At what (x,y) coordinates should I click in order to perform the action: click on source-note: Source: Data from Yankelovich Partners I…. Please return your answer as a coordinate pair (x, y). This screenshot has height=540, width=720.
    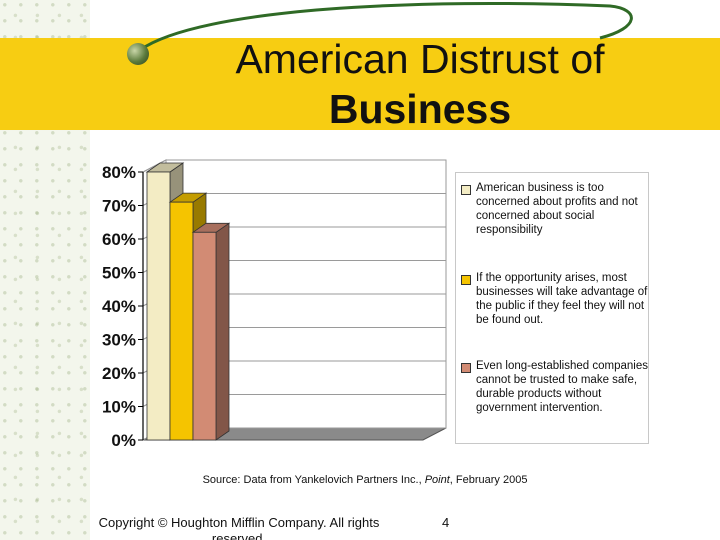
    Looking at the image, I should click on (365, 480).